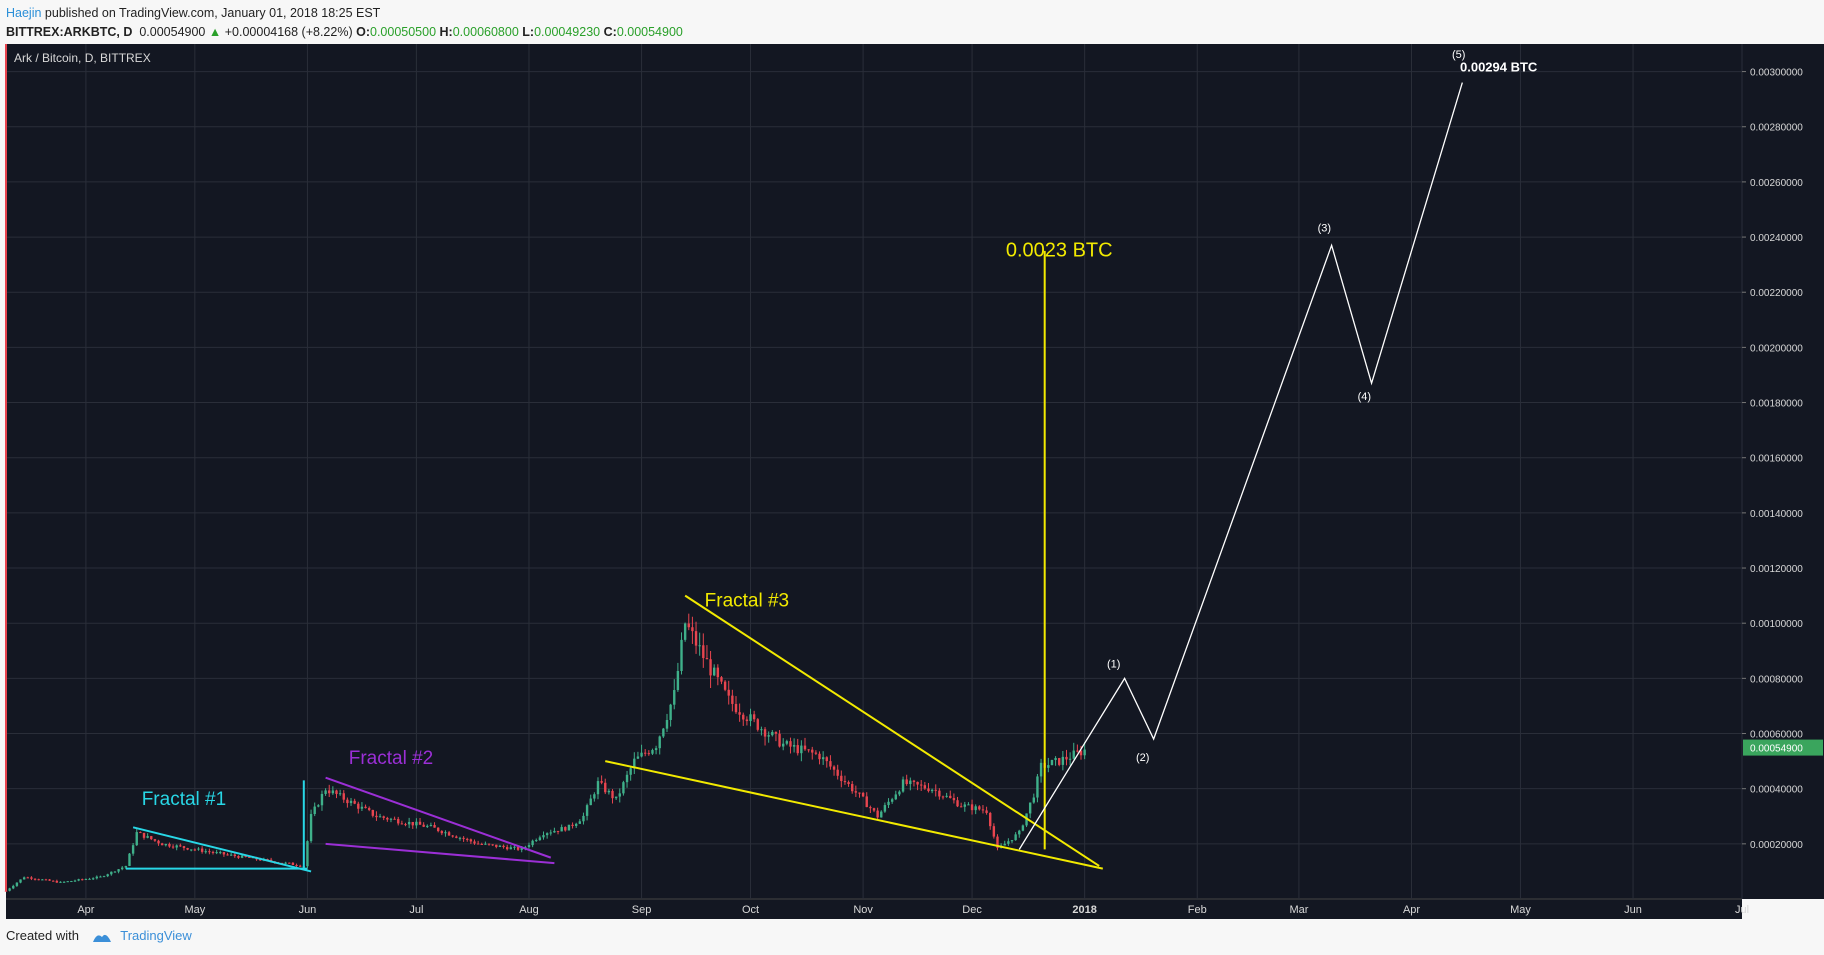 The image size is (1824, 955). Describe the element at coordinates (156, 935) in the screenshot. I see `tradingview-link: TradingView` at that location.